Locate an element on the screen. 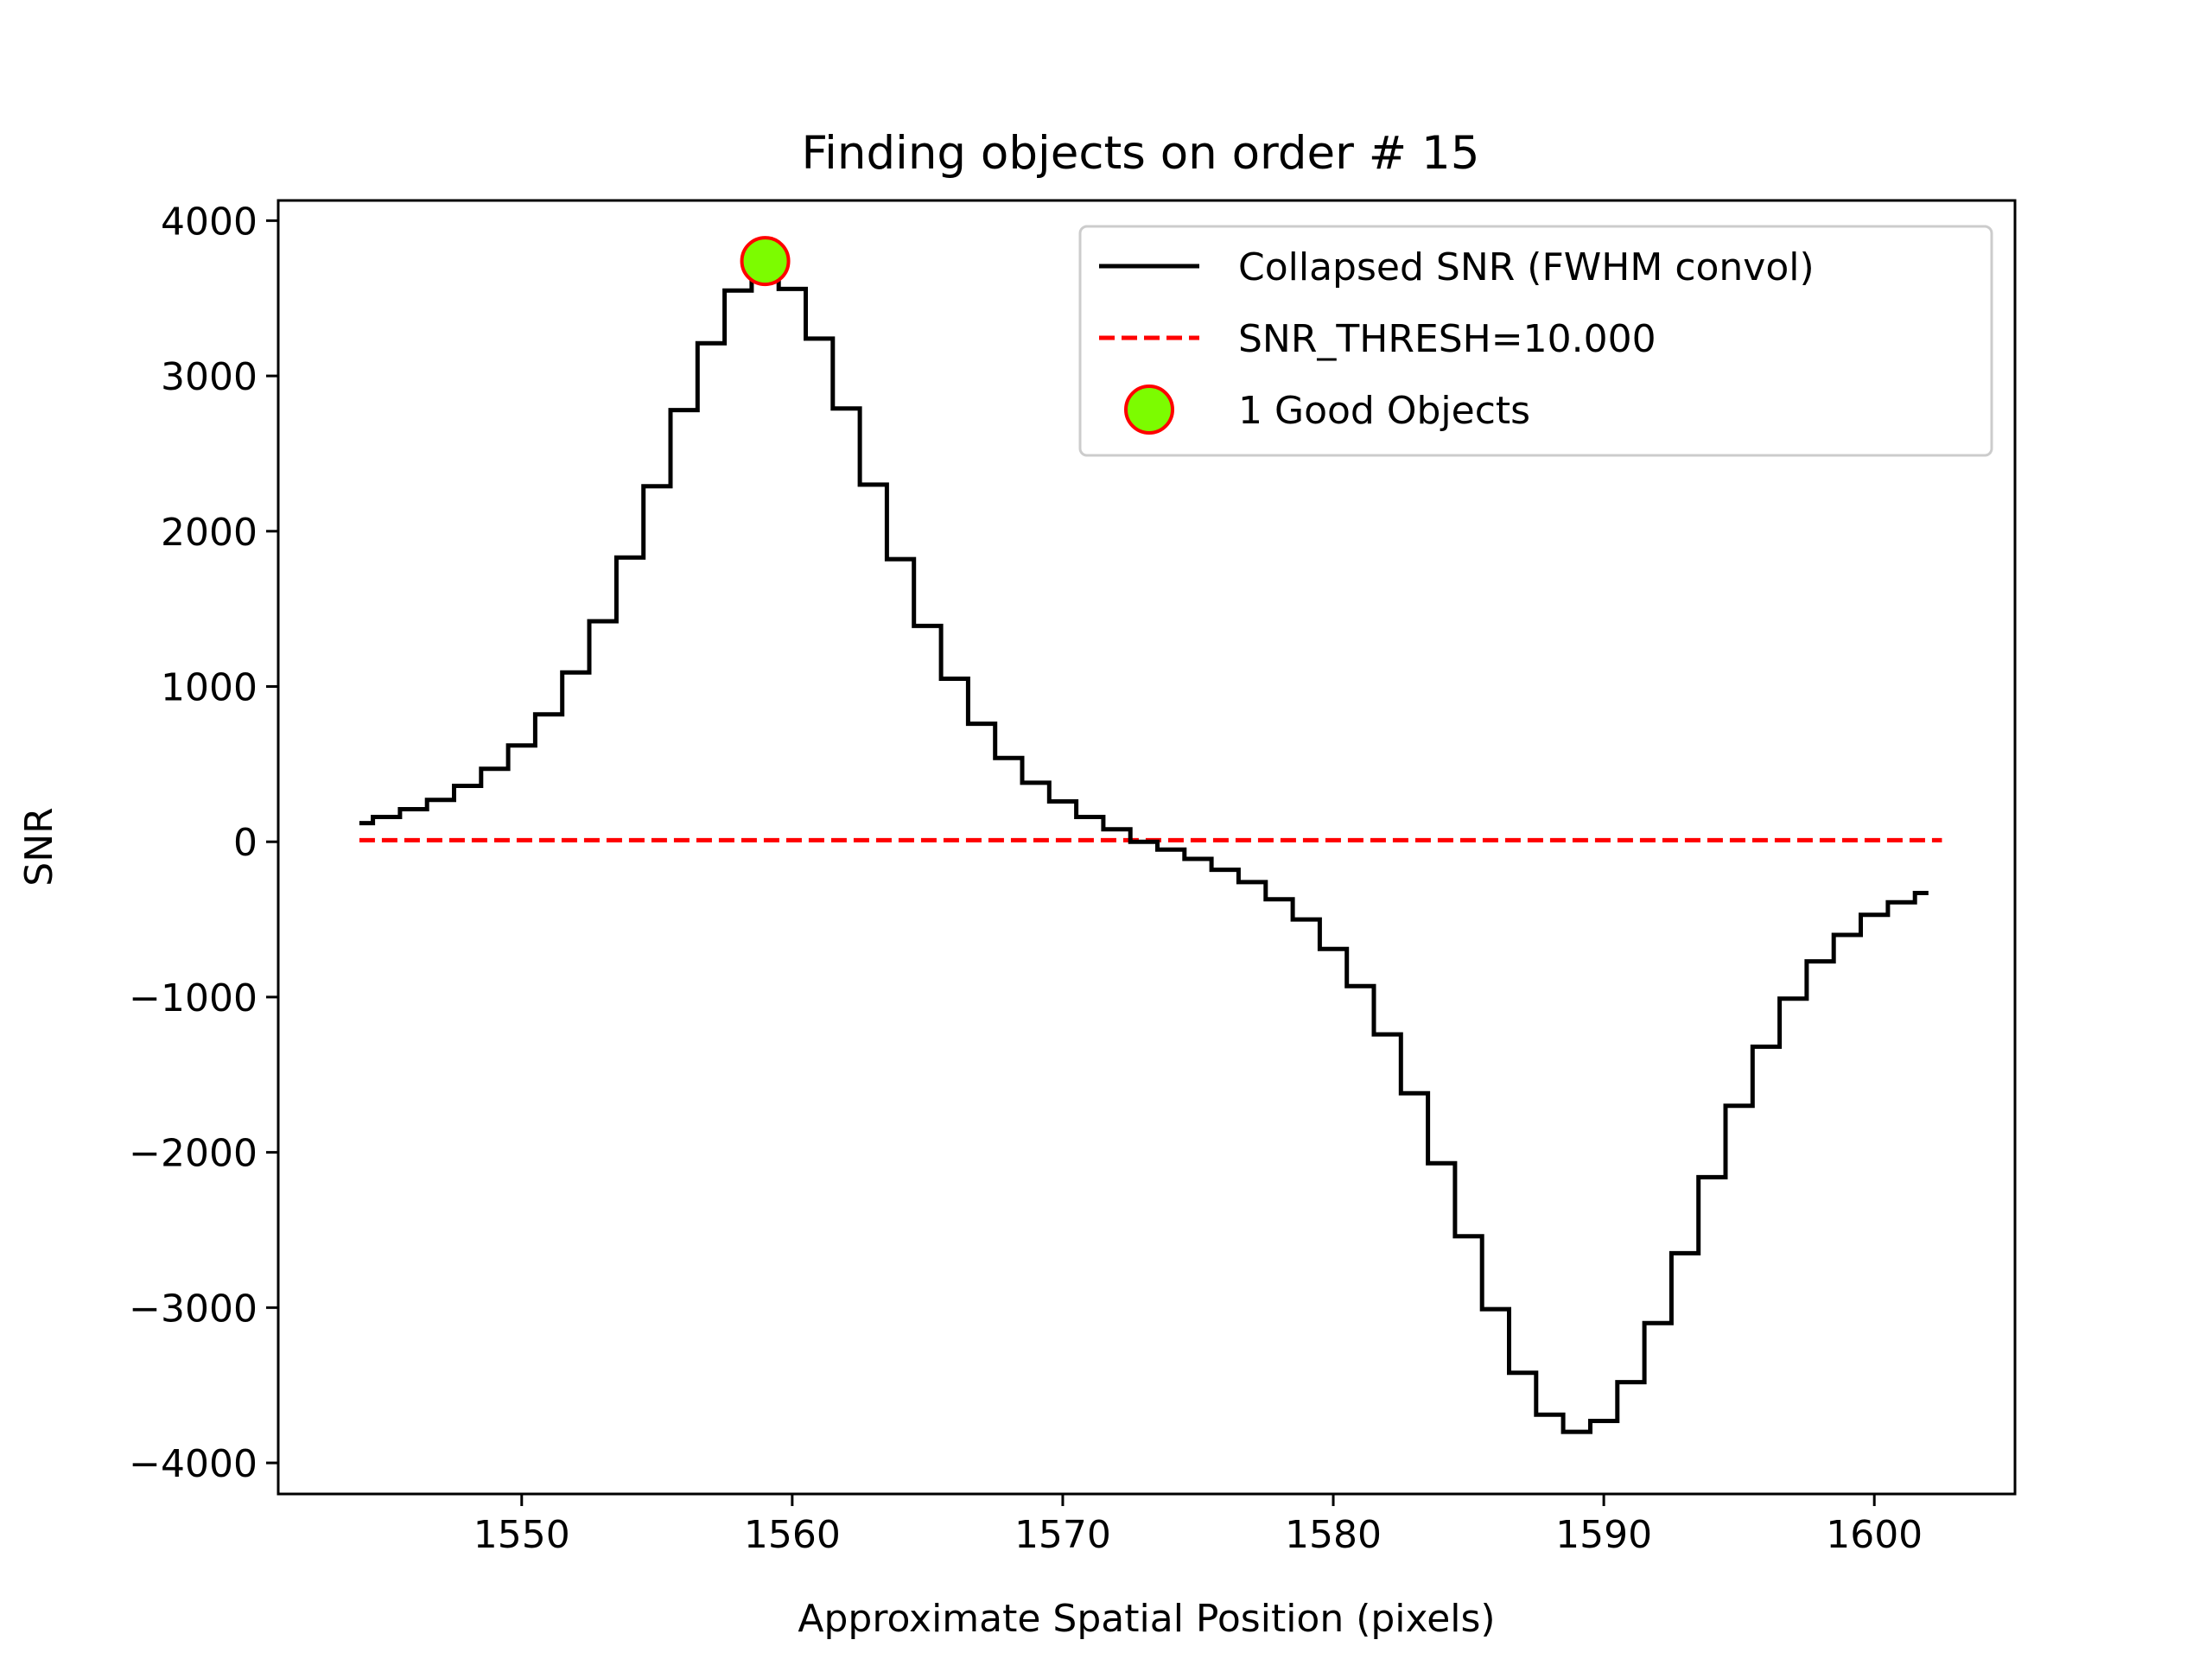 The width and height of the screenshot is (2212, 1659). y-tick-label: −2000 is located at coordinates (193, 1154).